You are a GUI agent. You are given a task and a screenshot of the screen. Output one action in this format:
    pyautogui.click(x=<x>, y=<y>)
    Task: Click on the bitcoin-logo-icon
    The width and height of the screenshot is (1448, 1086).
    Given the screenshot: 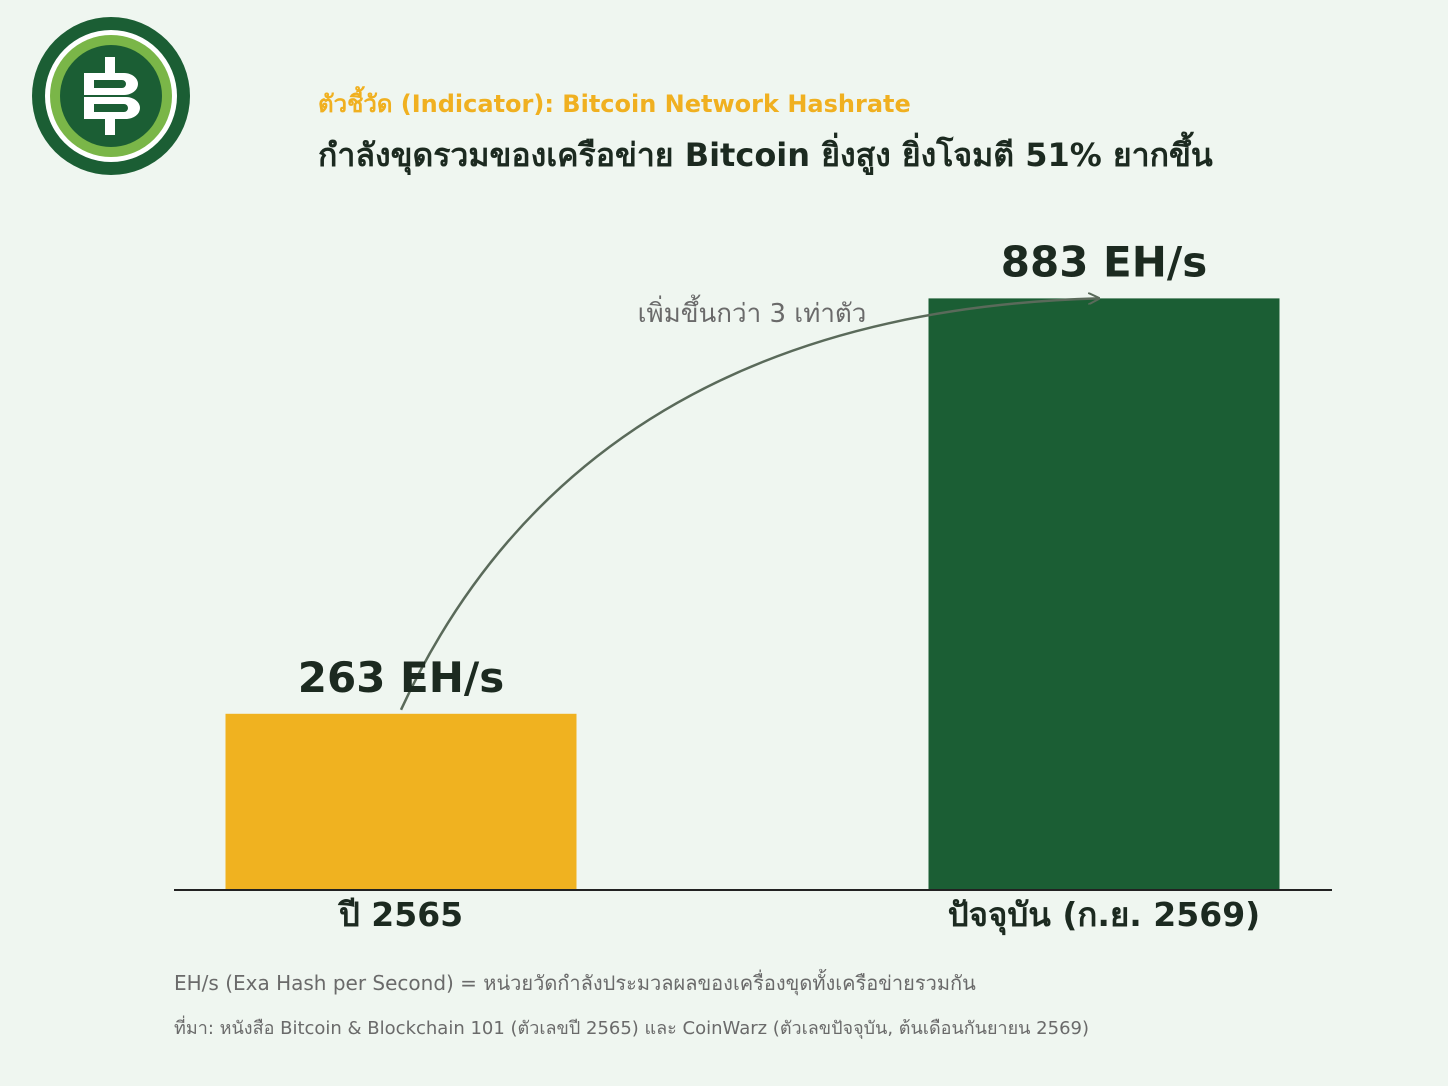 What is the action you would take?
    pyautogui.click(x=111, y=96)
    